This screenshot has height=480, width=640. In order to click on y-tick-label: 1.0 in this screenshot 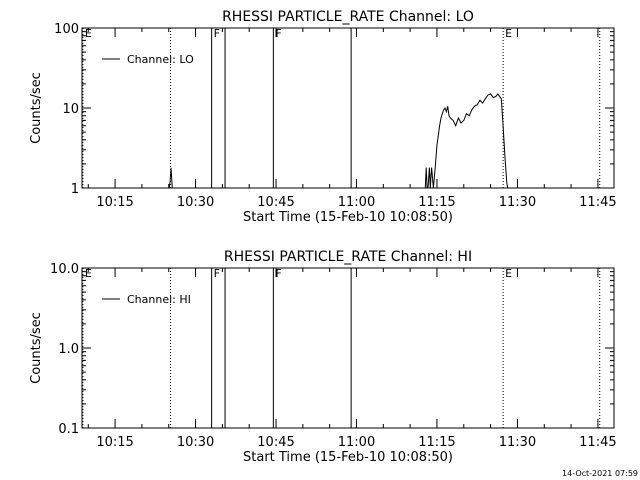, I will do `click(68, 349)`.